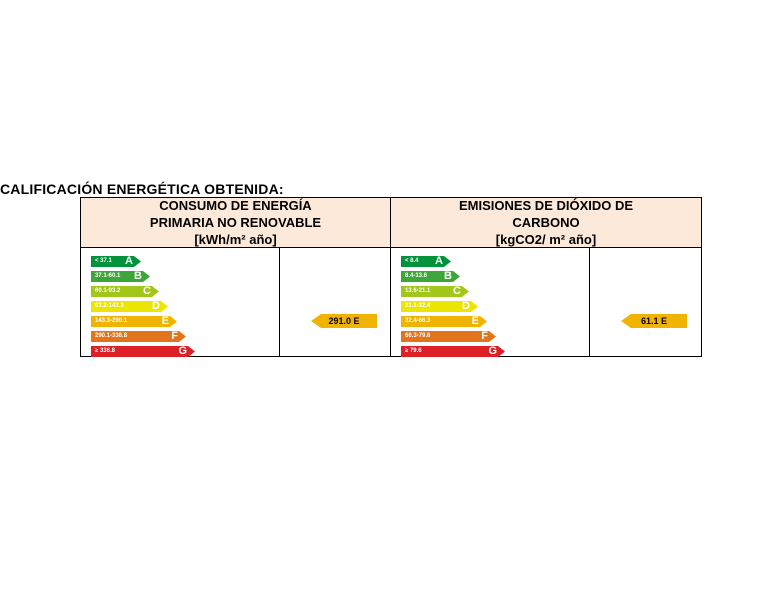  I want to click on energy-bar-range: < 37.1, so click(103, 261).